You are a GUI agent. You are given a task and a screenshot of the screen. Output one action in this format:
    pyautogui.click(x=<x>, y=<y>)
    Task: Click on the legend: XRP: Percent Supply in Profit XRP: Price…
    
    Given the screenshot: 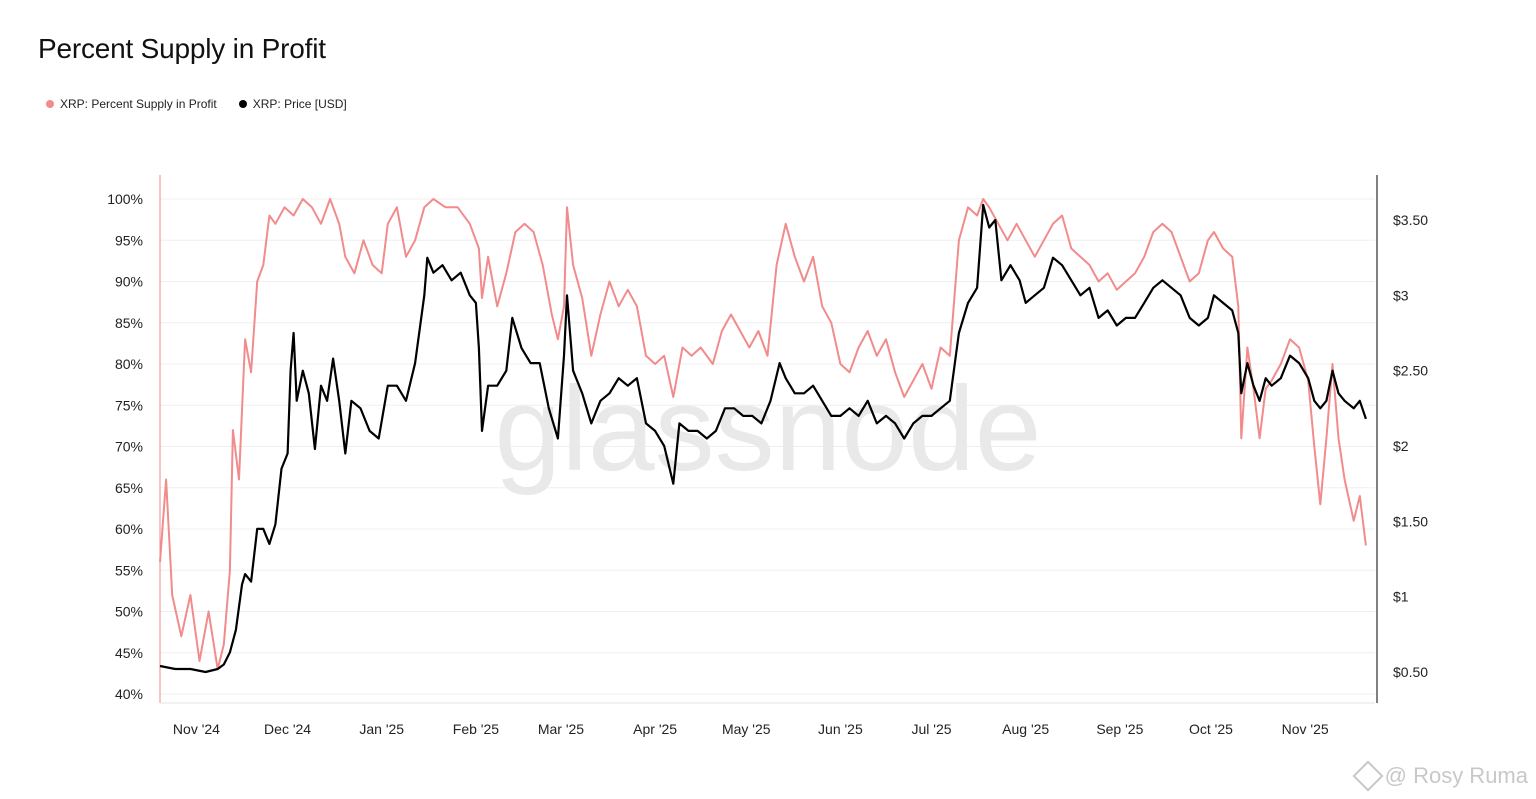 What is the action you would take?
    pyautogui.click(x=196, y=104)
    